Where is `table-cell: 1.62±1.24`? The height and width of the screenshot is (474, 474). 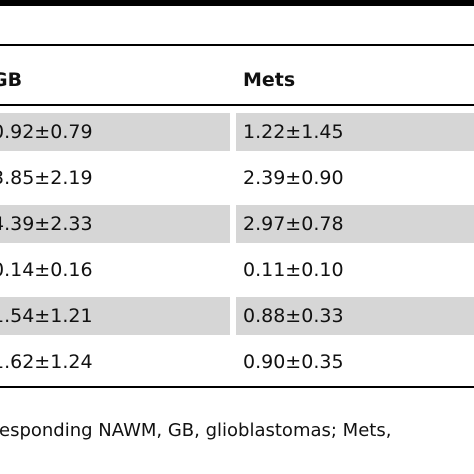
table-cell: 1.62±1.24 is located at coordinates (46, 362).